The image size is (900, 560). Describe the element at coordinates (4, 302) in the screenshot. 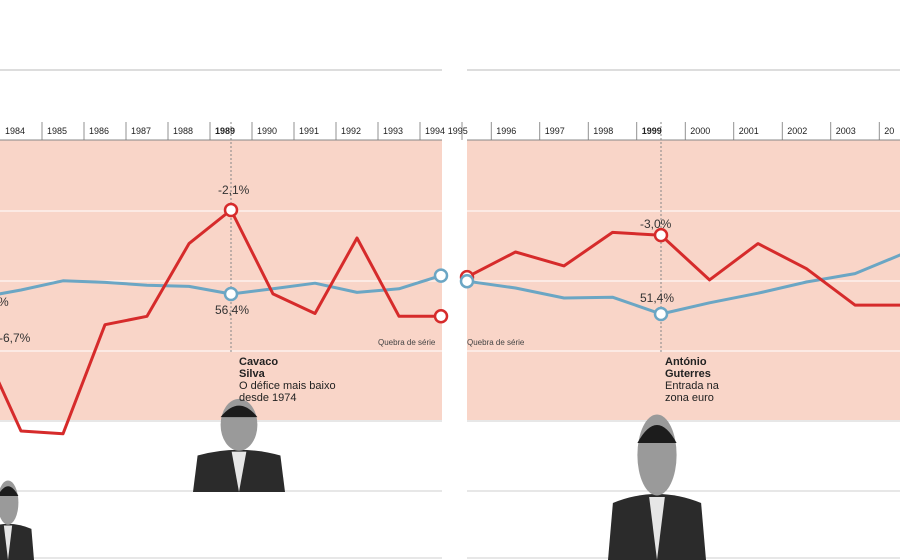

I see `debt-value-label: %` at that location.